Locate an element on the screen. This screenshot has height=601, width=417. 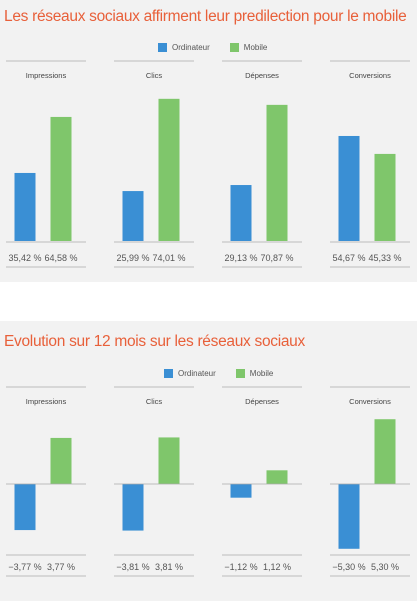
data-label-ordinateur-conversions: −5,30 % is located at coordinates (348, 567).